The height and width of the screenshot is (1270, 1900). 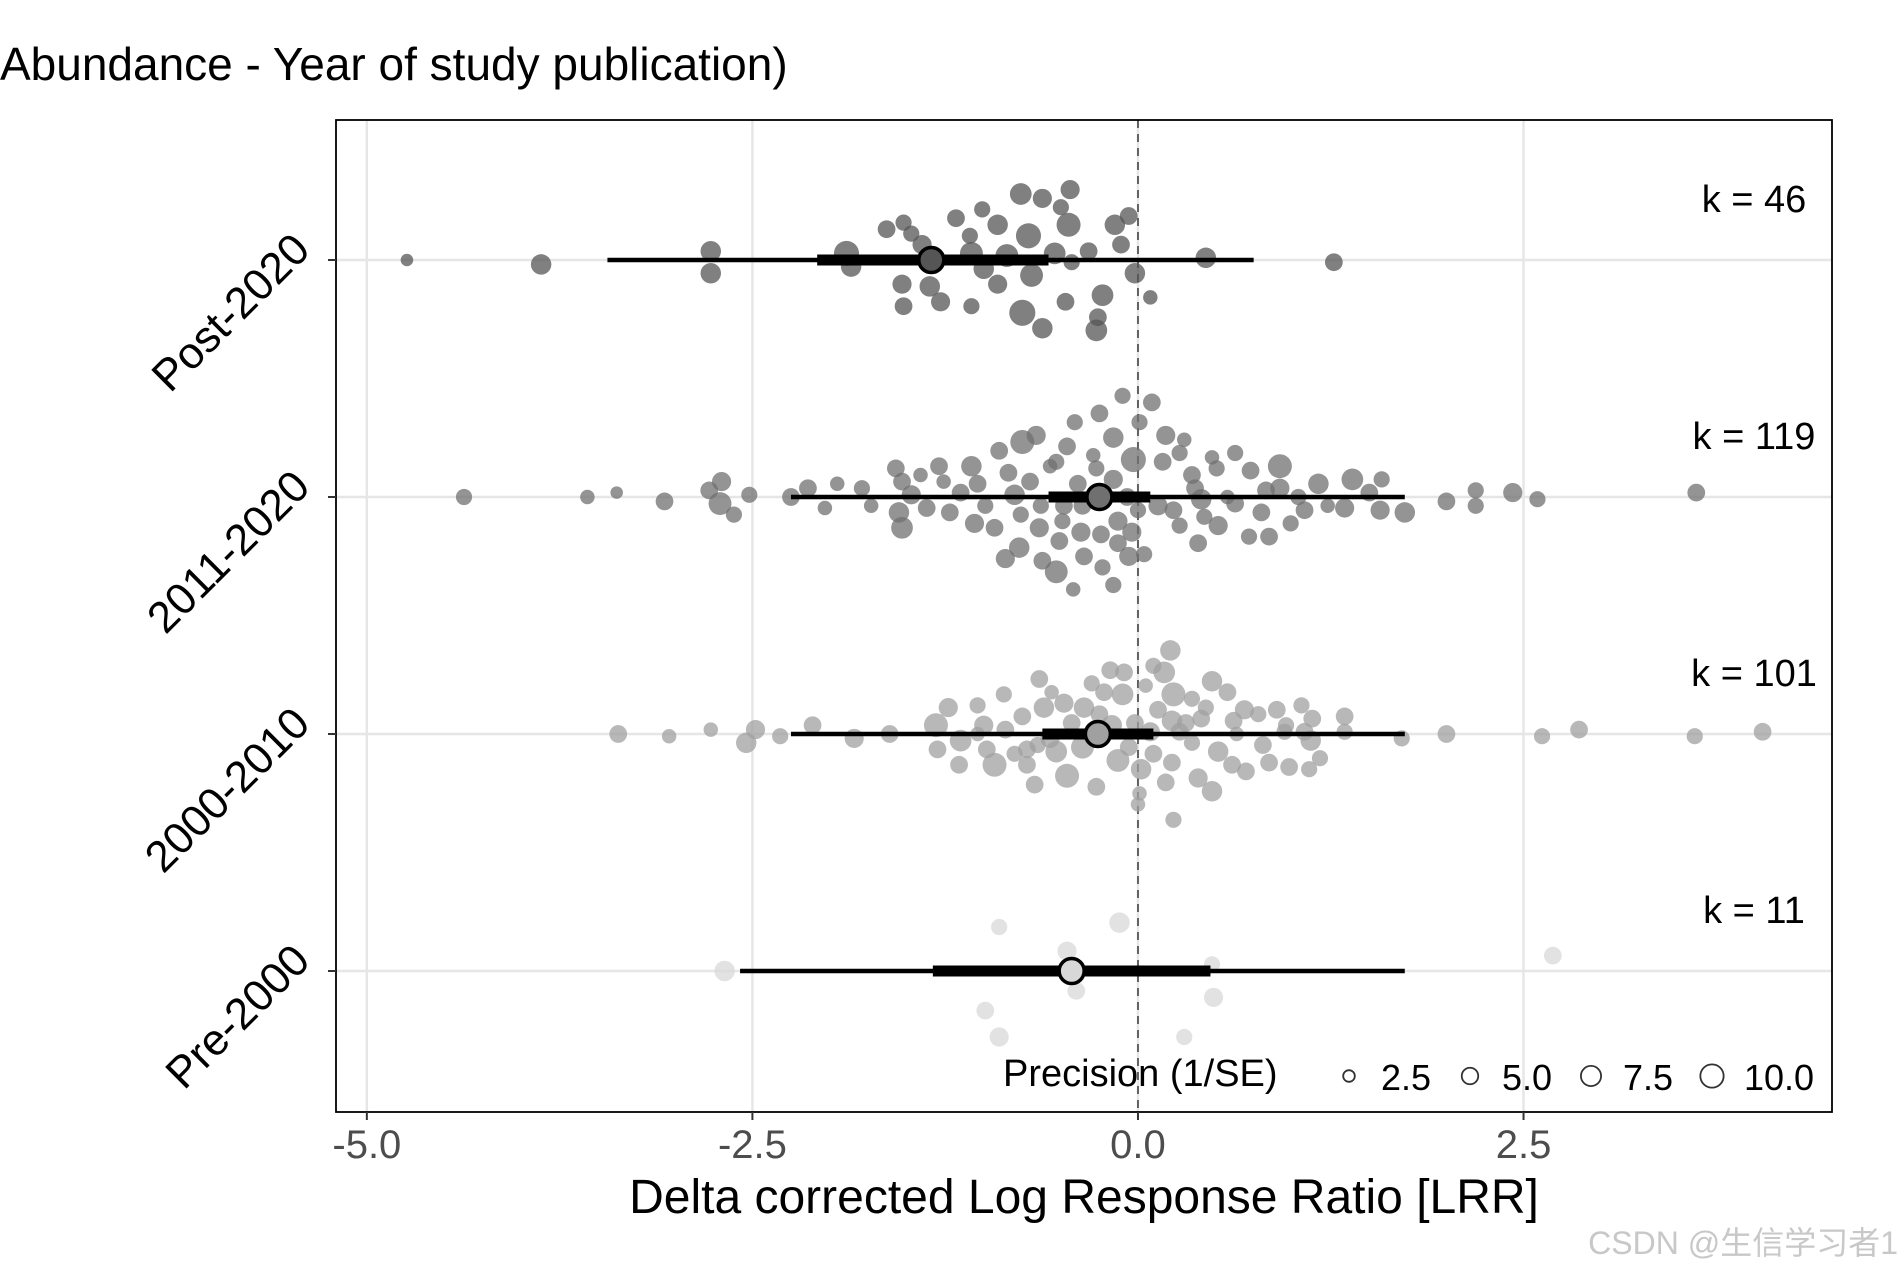 What do you see at coordinates (1527, 1077) in the screenshot?
I see `legend-label: 5.0` at bounding box center [1527, 1077].